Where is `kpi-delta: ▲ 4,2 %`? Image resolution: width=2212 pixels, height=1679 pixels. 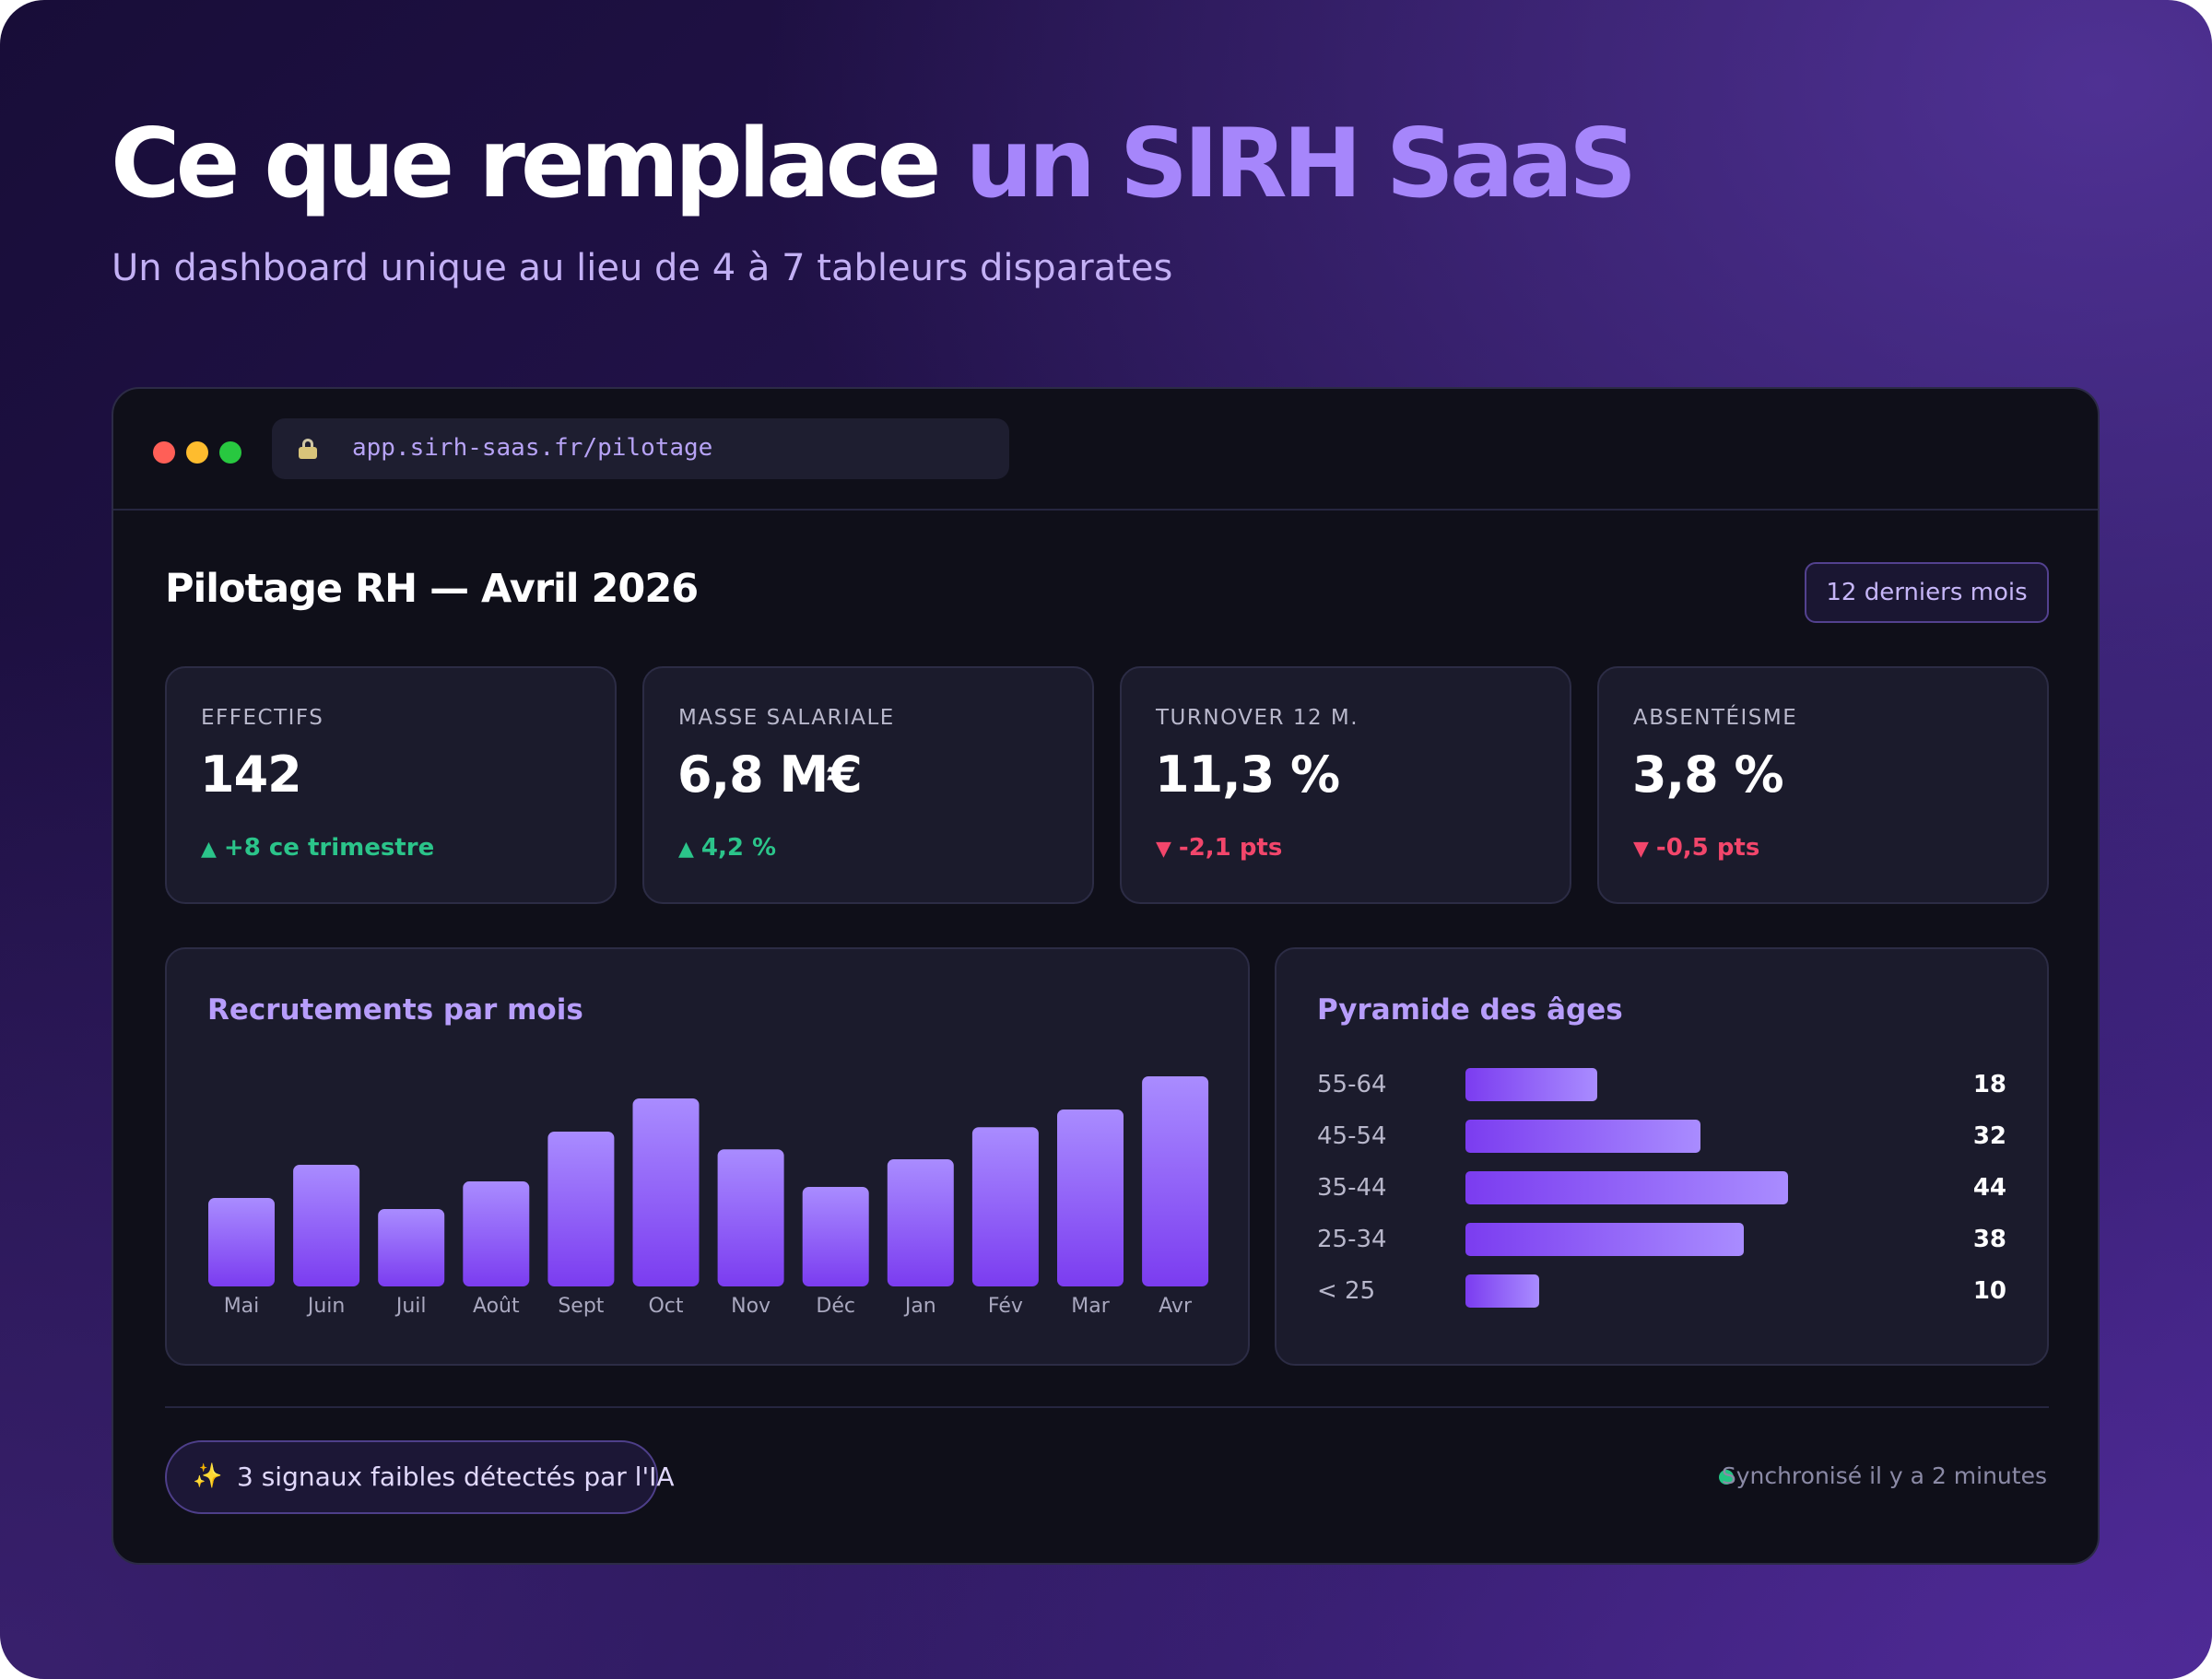 kpi-delta: ▲ 4,2 % is located at coordinates (727, 848).